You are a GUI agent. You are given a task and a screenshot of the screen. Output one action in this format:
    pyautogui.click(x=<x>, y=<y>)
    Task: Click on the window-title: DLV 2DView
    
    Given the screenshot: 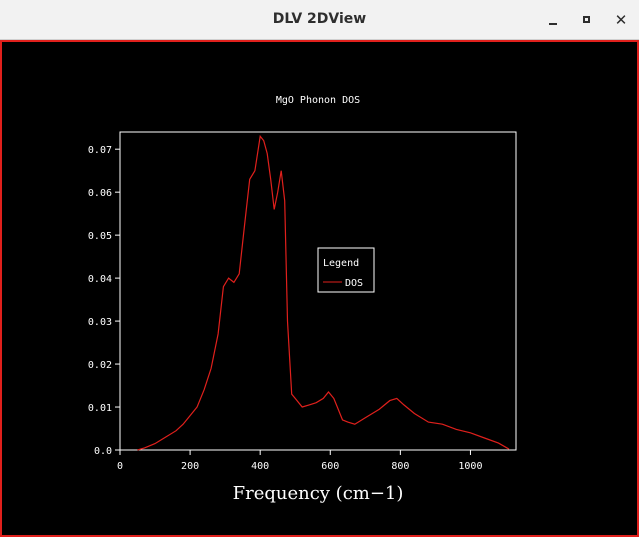 What is the action you would take?
    pyautogui.click(x=319, y=19)
    